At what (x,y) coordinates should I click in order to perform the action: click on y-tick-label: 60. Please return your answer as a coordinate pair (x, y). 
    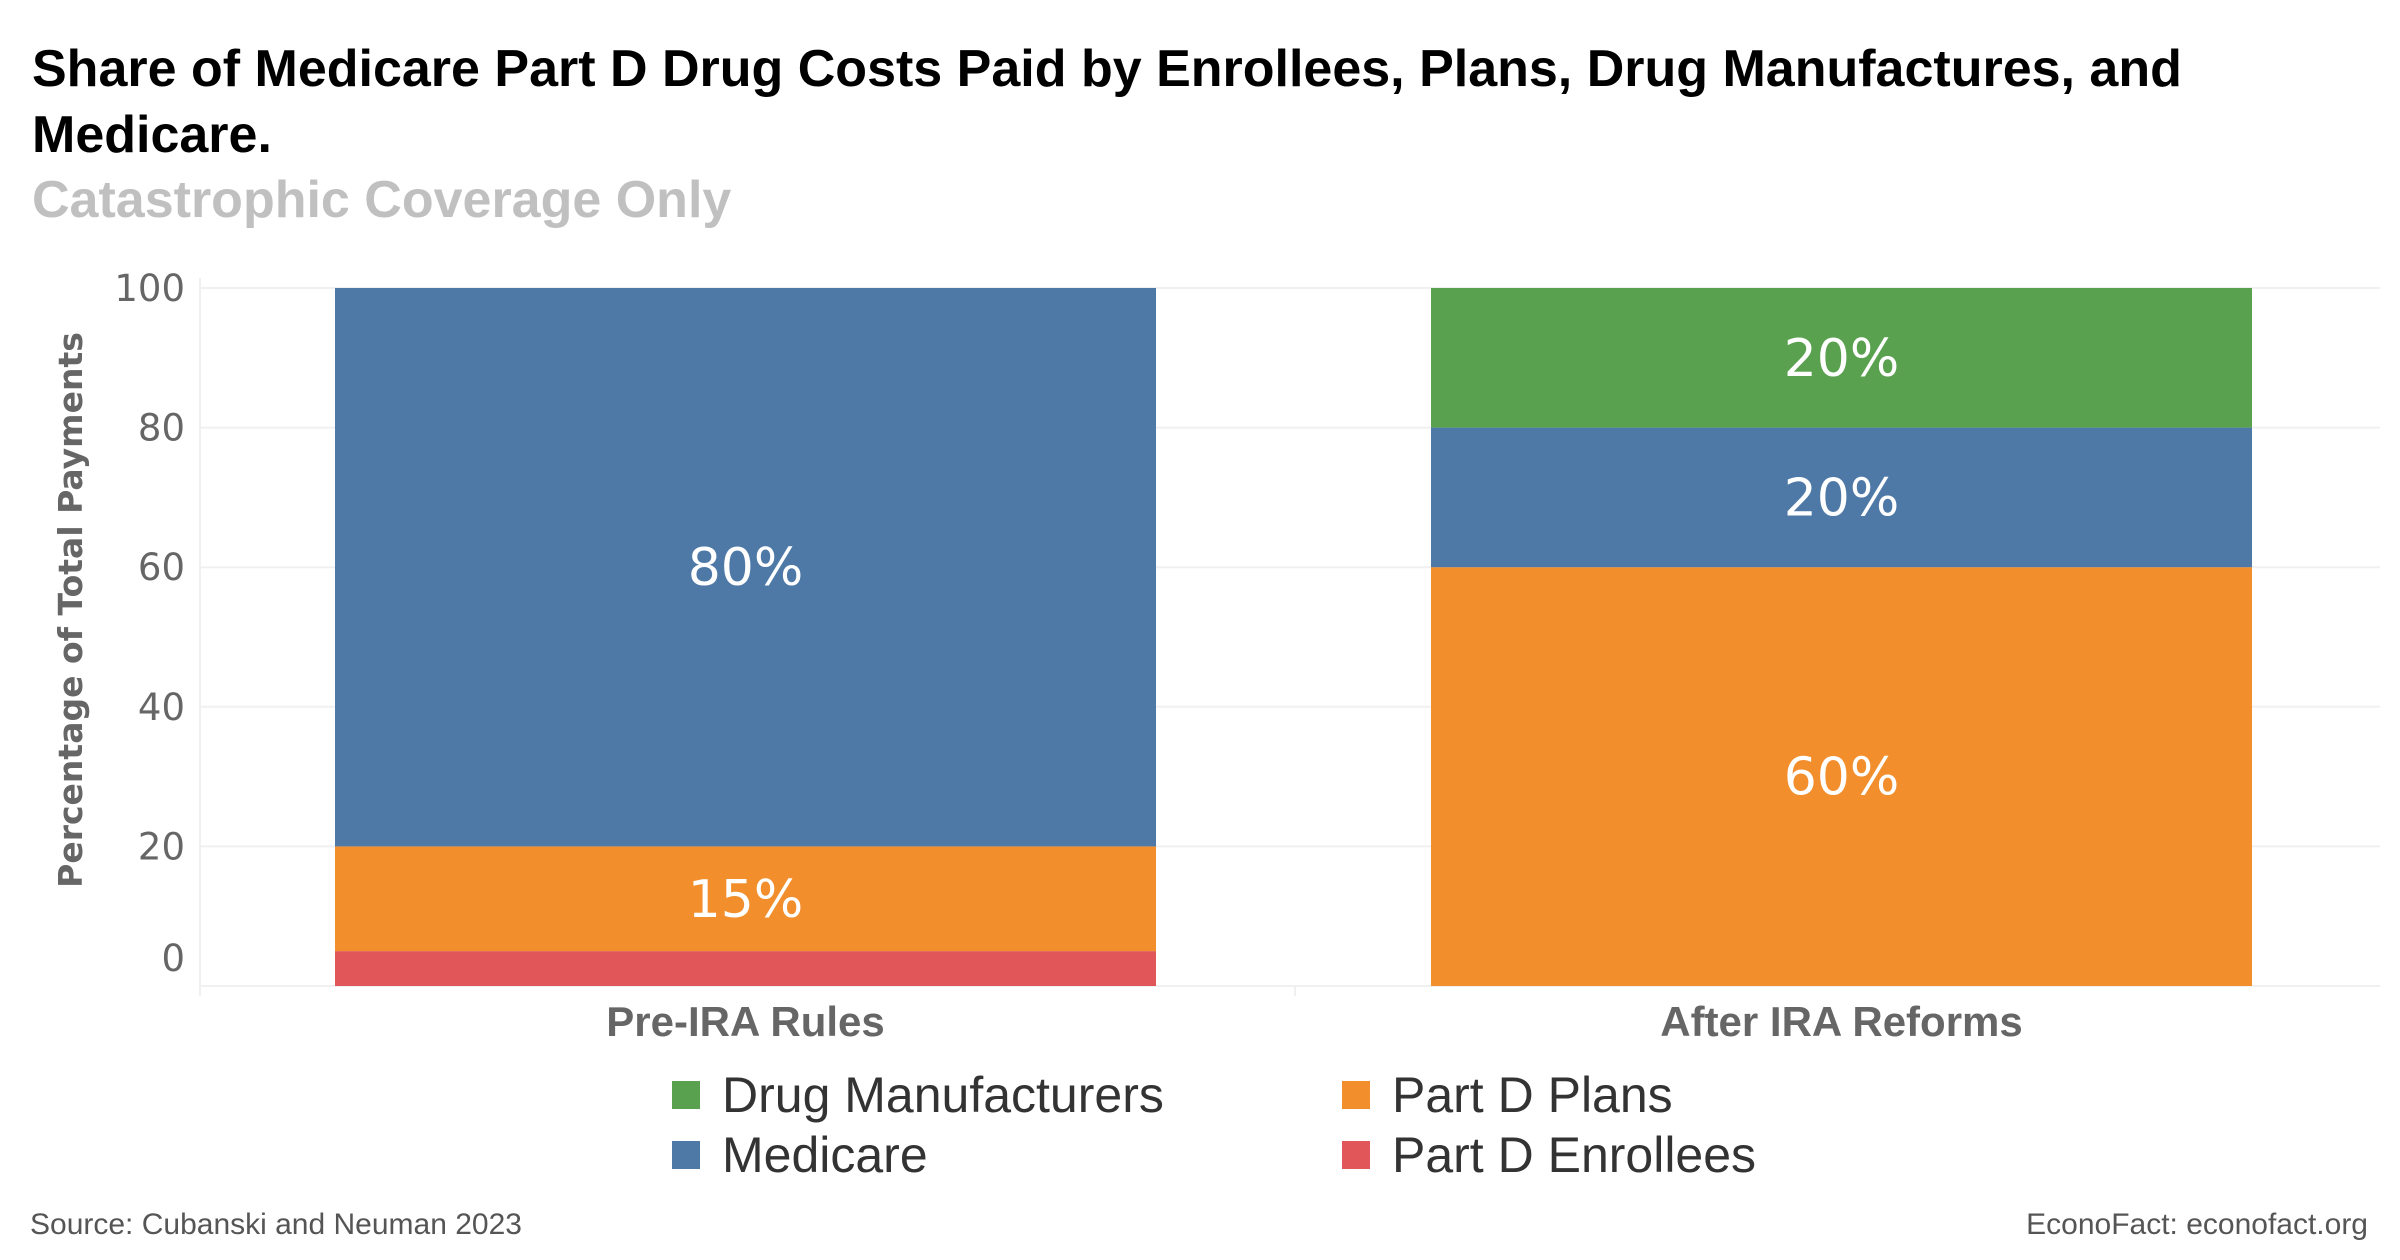
    Looking at the image, I should click on (161, 567).